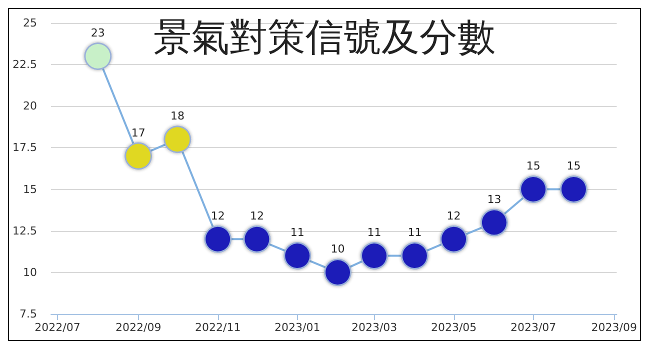 This screenshot has height=349, width=649. Describe the element at coordinates (218, 327) in the screenshot. I see `x-tick-label: 2022/11` at that location.